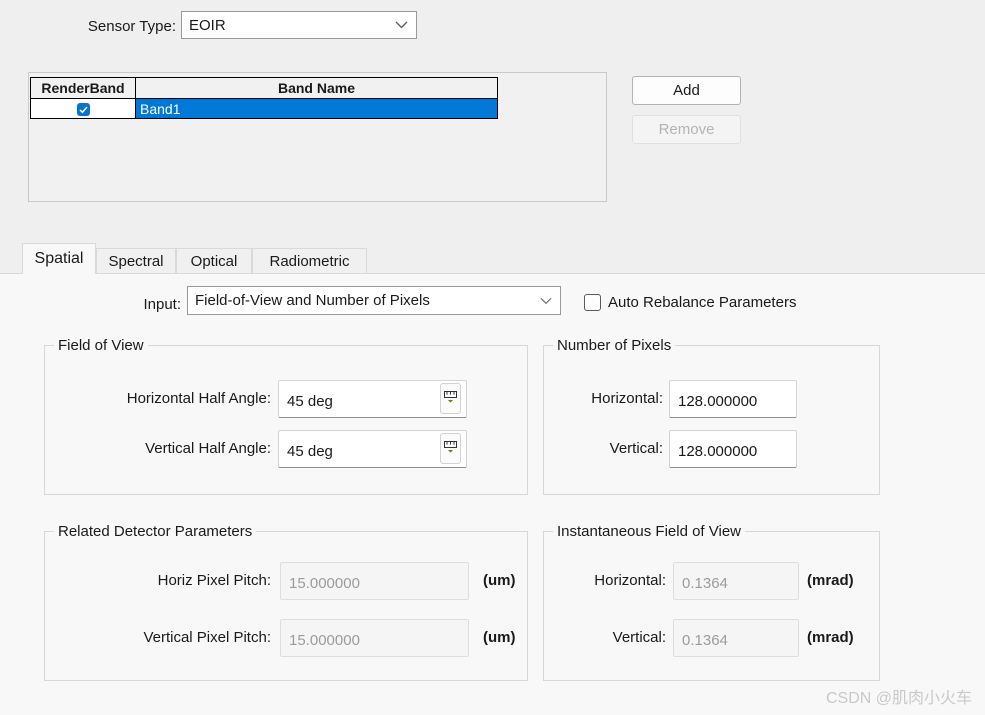 This screenshot has height=715, width=985. Describe the element at coordinates (316, 108) in the screenshot. I see `band-name-cell: Band1` at that location.